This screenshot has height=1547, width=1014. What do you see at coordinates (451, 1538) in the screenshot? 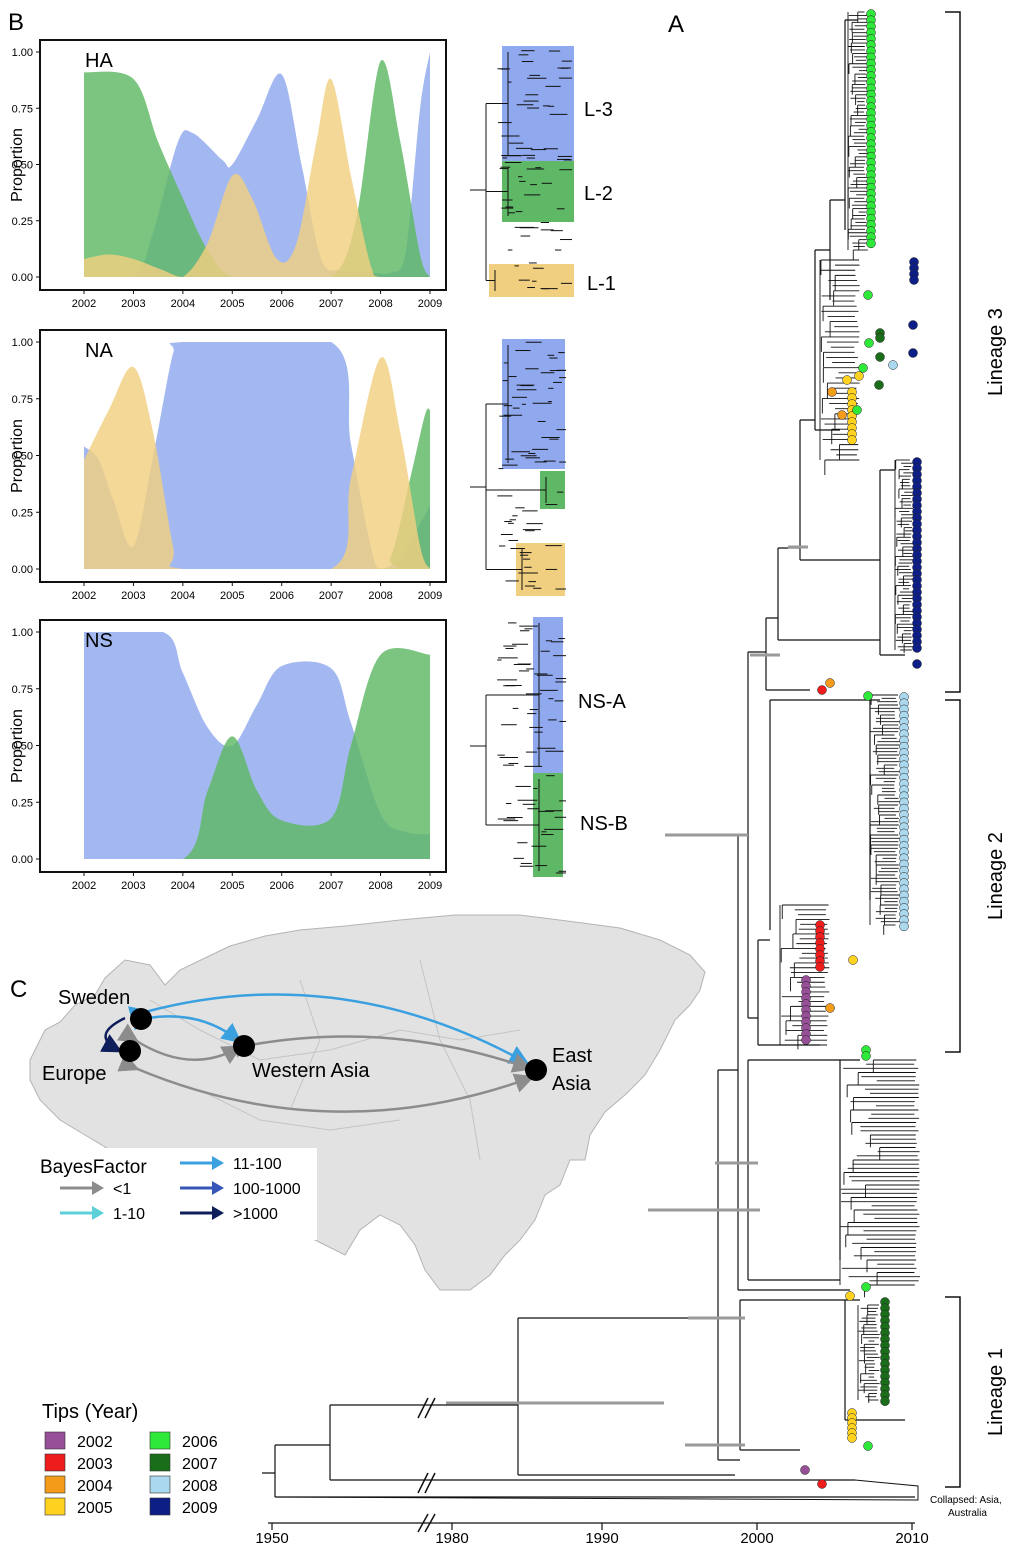
I see `x-tick-1980: 1980` at bounding box center [451, 1538].